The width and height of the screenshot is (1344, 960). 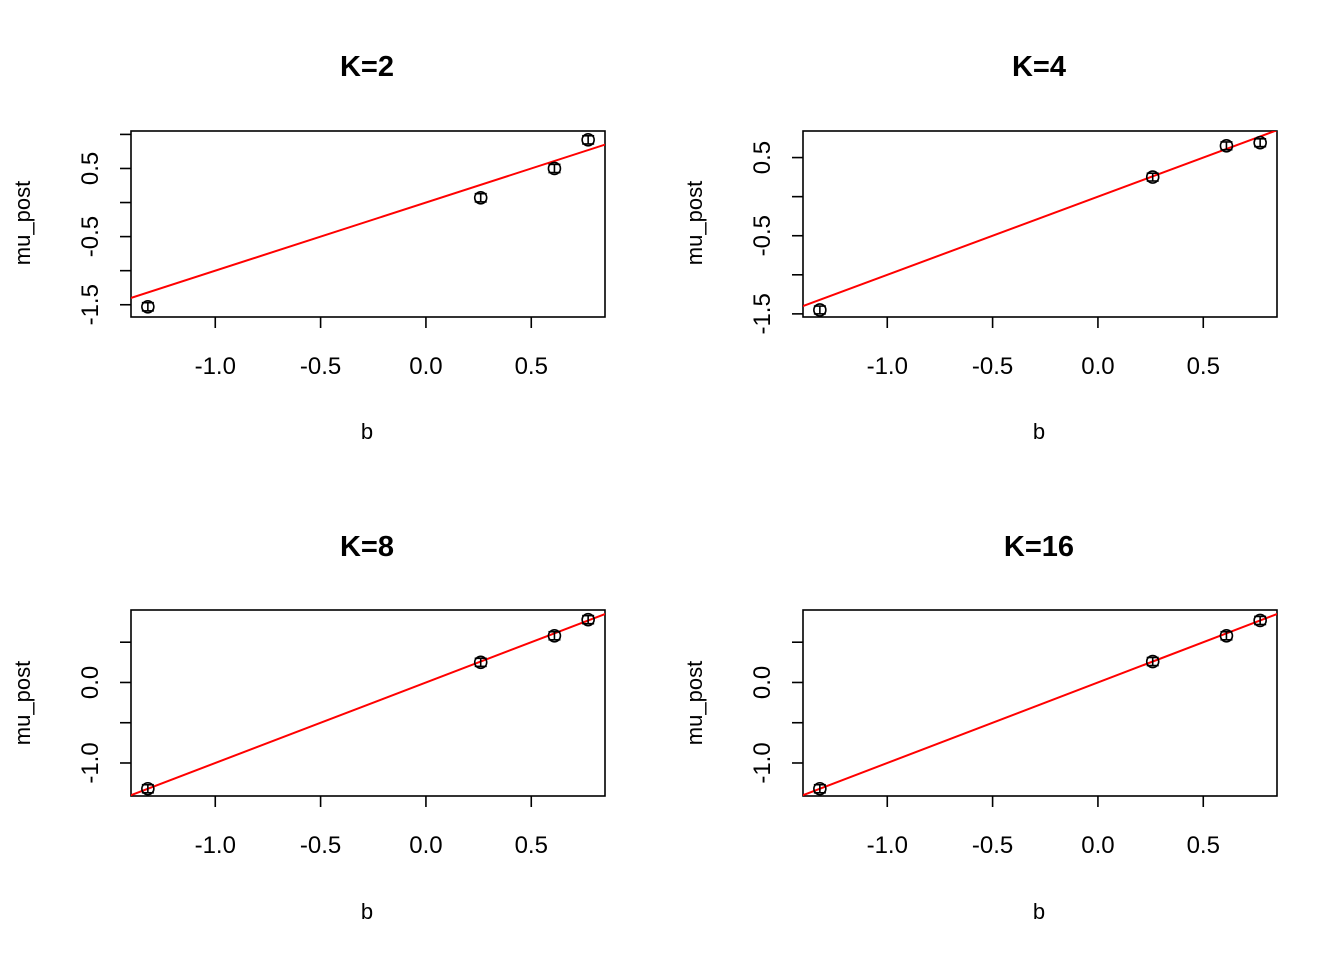 I want to click on panel-title: K=8, so click(x=367, y=547).